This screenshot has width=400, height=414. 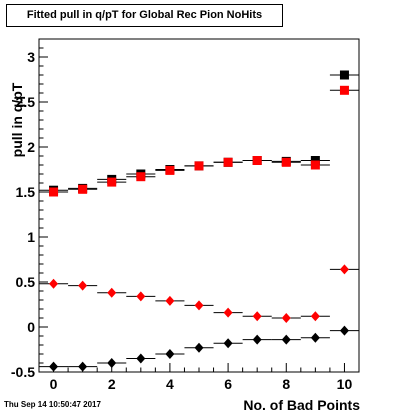 What do you see at coordinates (286, 384) in the screenshot?
I see `x-tick-label: 8` at bounding box center [286, 384].